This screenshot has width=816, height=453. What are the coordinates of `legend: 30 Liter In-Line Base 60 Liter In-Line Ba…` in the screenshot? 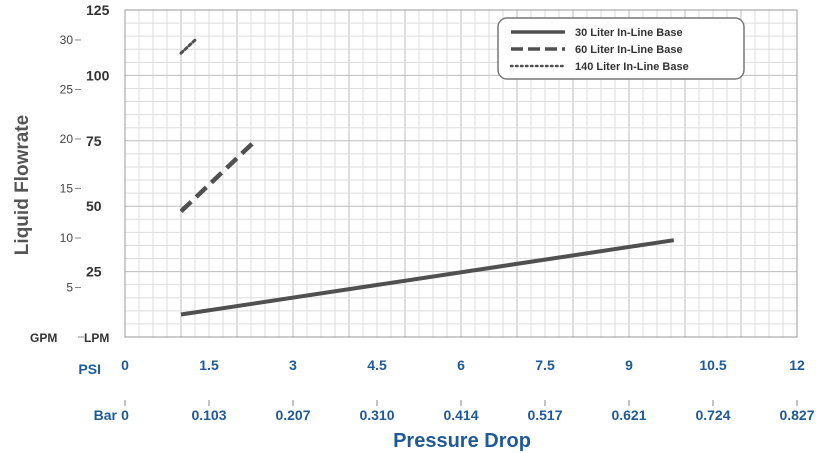 It's located at (621, 48).